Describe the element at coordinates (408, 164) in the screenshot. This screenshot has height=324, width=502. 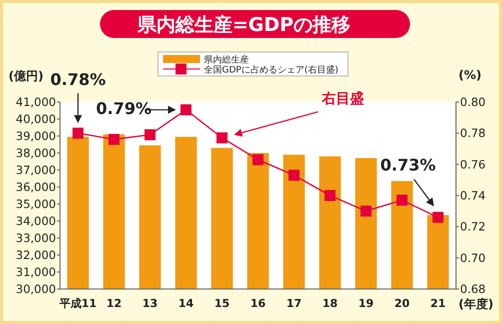
I see `annotation: 0.73%` at that location.